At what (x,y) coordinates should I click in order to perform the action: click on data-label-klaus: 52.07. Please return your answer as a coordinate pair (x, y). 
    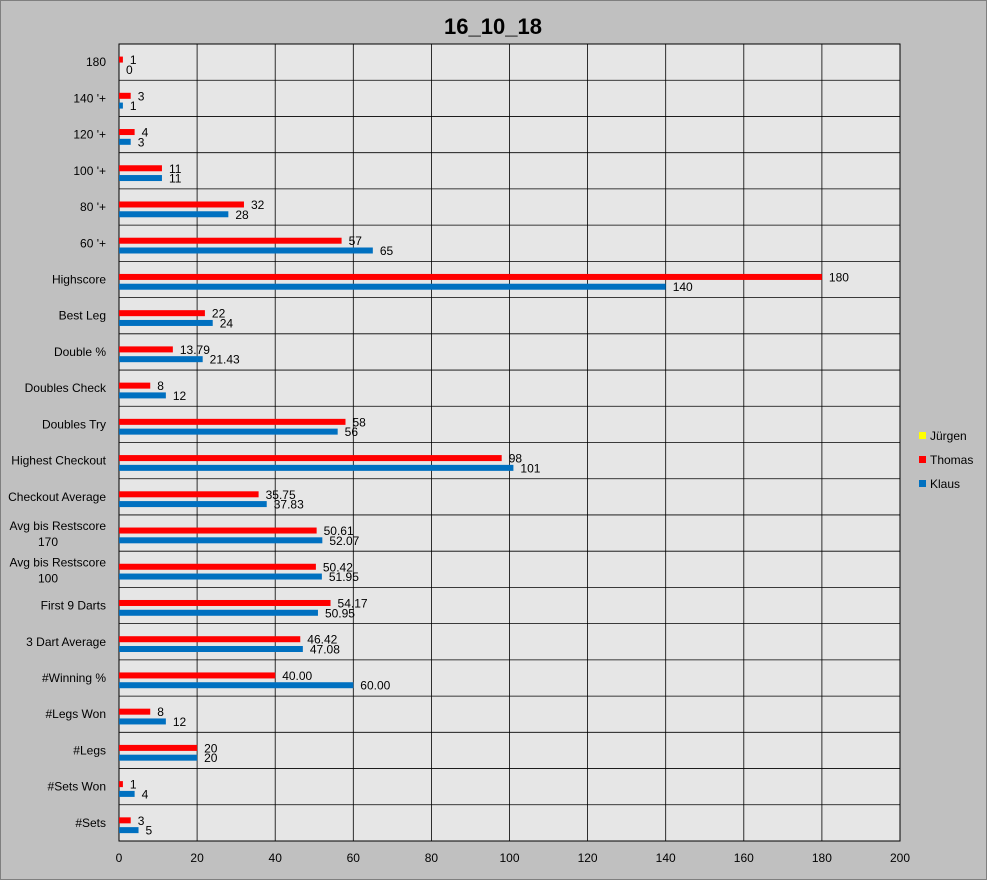
    Looking at the image, I should click on (344, 541).